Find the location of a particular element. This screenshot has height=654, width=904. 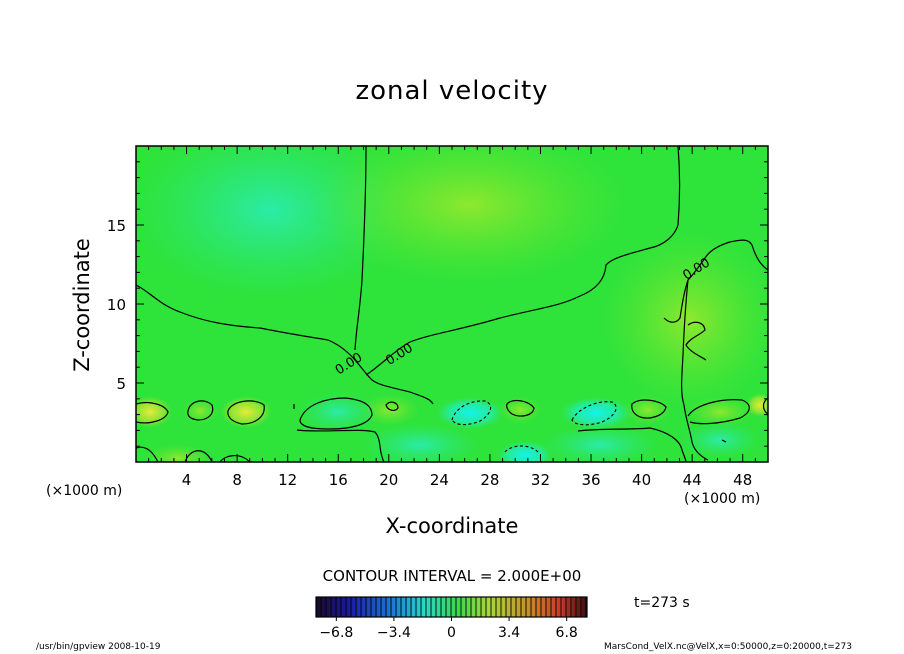

colorbar-stripes is located at coordinates (451, 607).